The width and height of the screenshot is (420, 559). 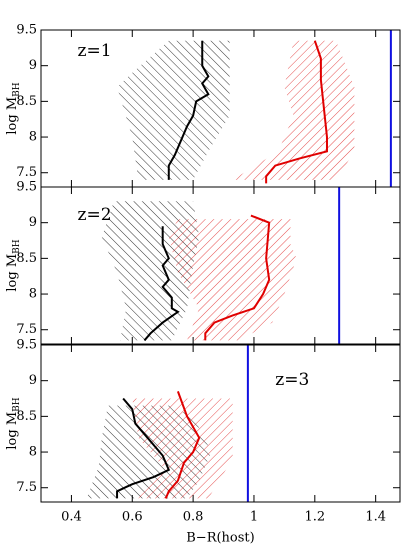 I want to click on annotation: z=2, so click(x=95, y=215).